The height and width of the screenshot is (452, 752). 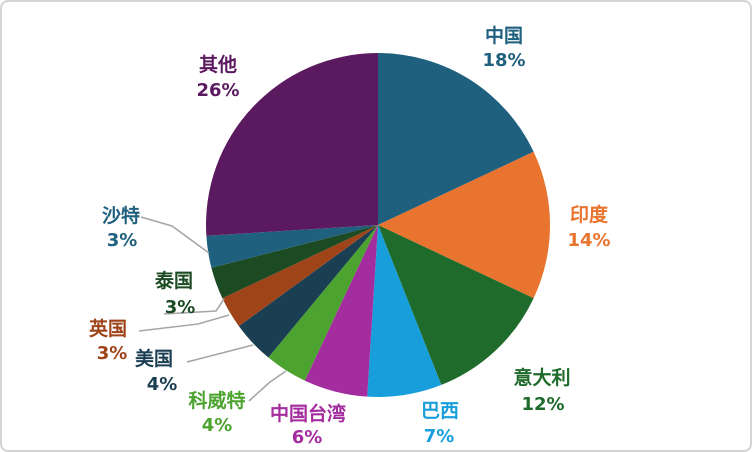 What do you see at coordinates (504, 35) in the screenshot?
I see `slice-label-0: 中国` at bounding box center [504, 35].